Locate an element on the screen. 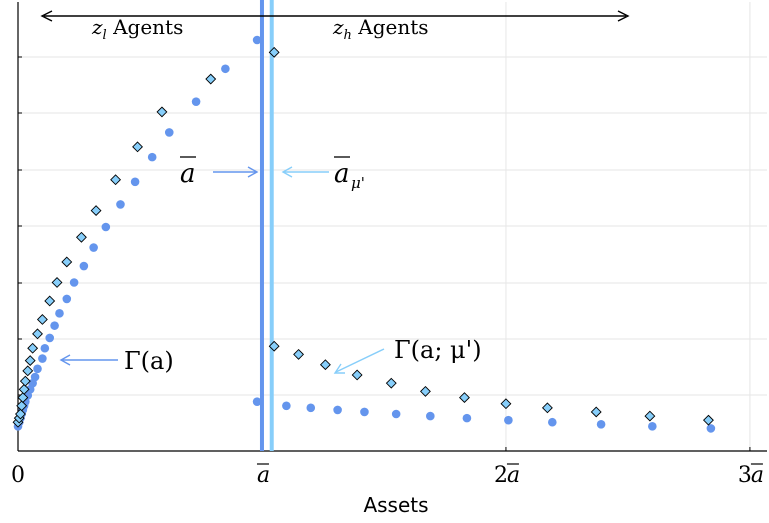 The height and width of the screenshot is (523, 769). x-tick-label-0: 0 is located at coordinates (18, 475).